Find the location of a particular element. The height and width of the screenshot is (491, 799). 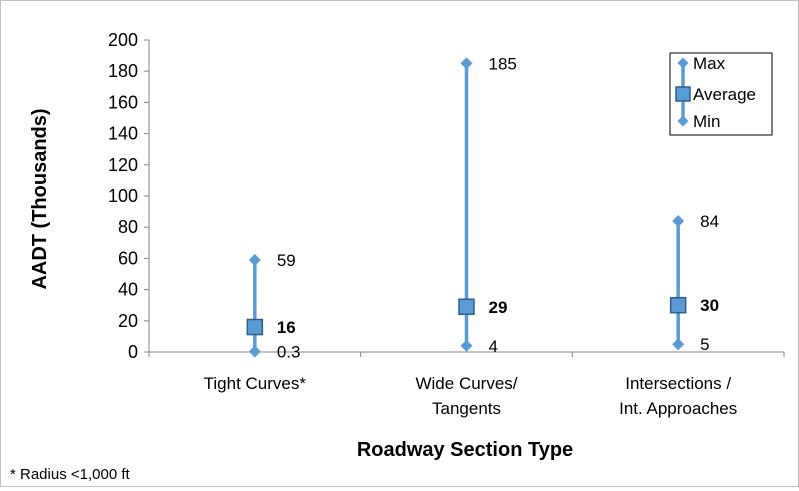

y-tick-label: 180 is located at coordinates (123, 71).